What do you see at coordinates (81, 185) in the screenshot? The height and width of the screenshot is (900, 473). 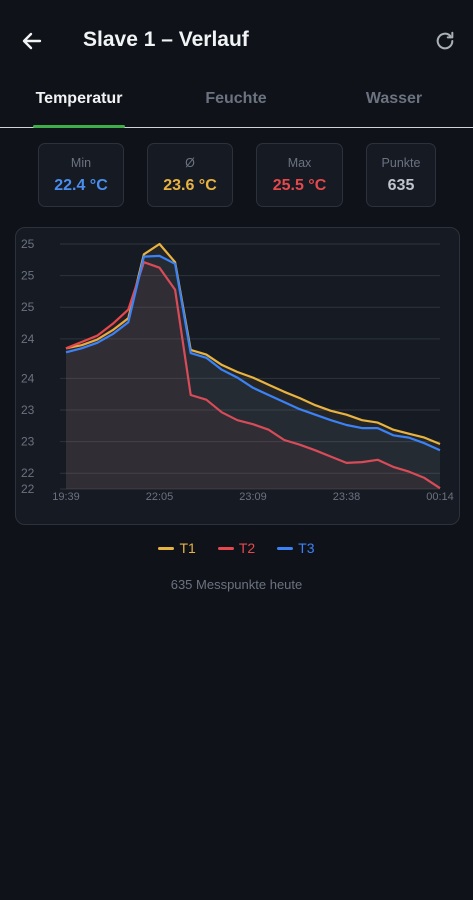 I see `stat-value: 22.4 °C` at bounding box center [81, 185].